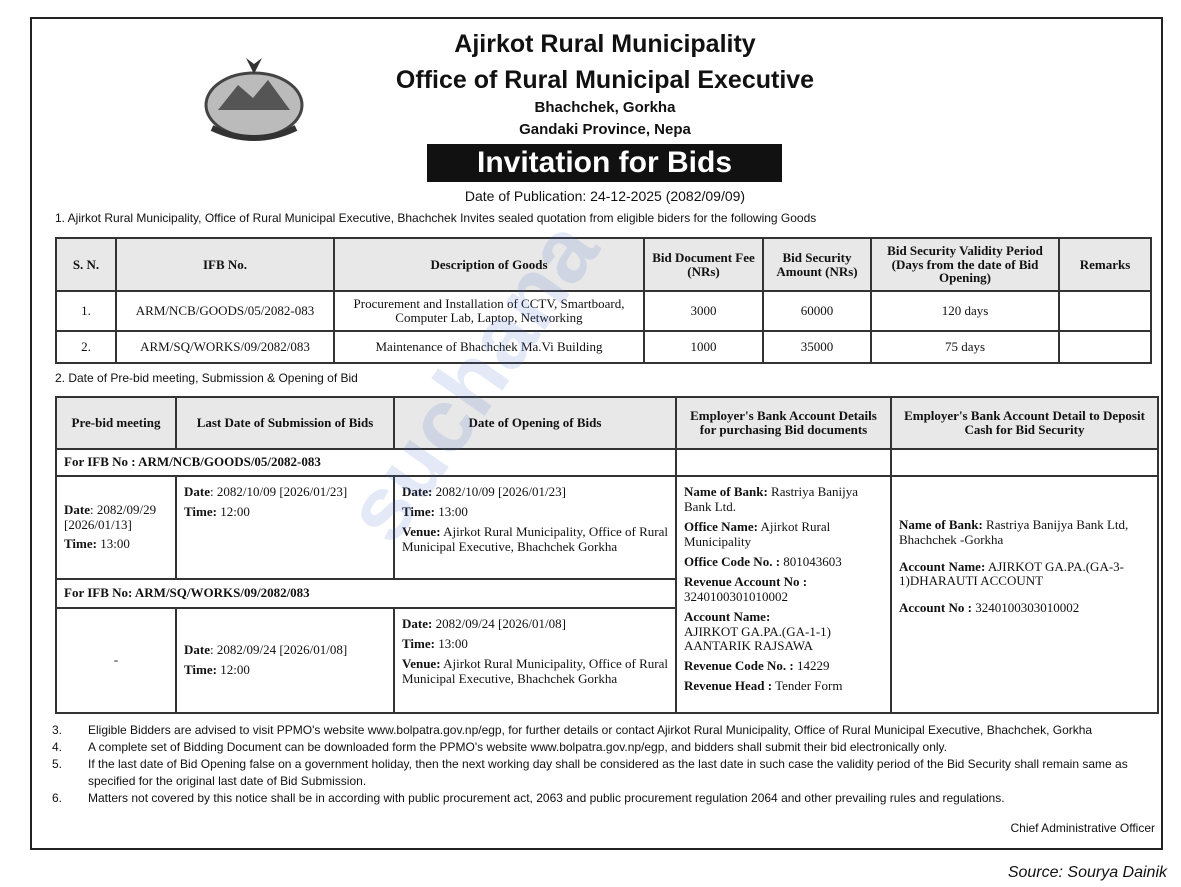  What do you see at coordinates (757, 638) in the screenshot?
I see `value: AJIRKOT GA.PA.(GA-1-1) AANTARIK RAJSAWA` at bounding box center [757, 638].